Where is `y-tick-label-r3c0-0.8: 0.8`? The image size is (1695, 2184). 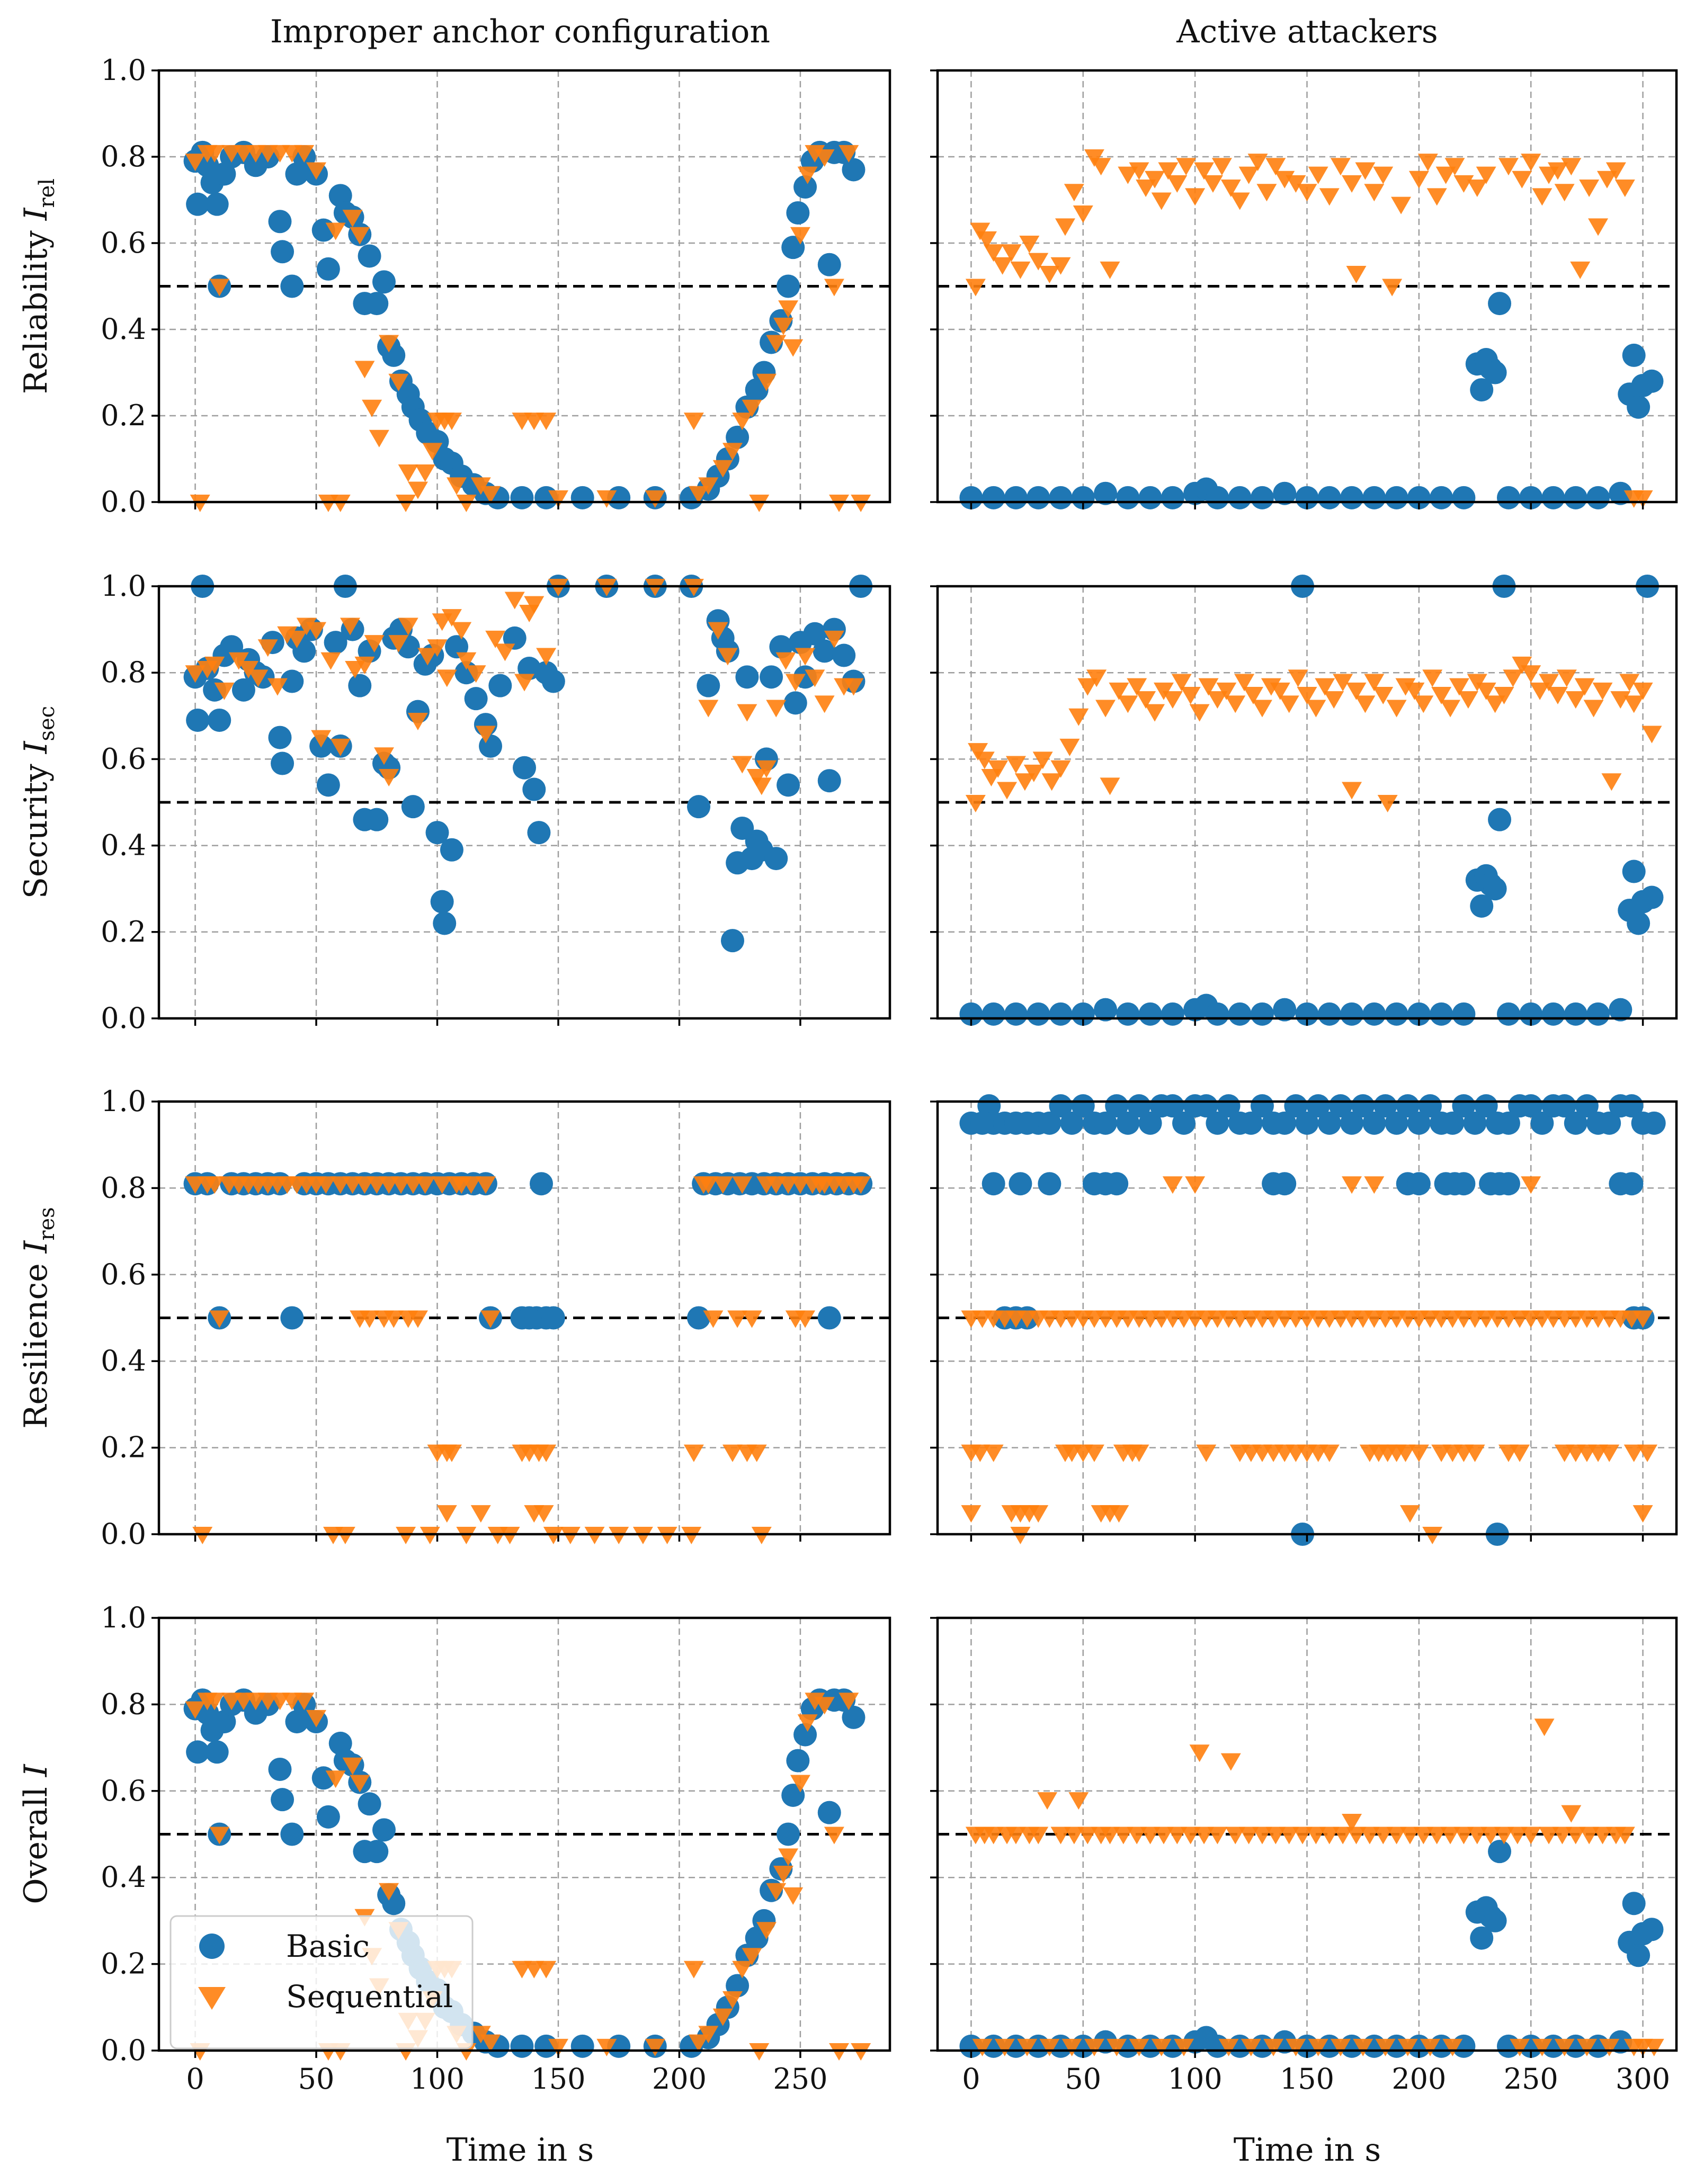 y-tick-label-r3c0-0.8: 0.8 is located at coordinates (123, 1704).